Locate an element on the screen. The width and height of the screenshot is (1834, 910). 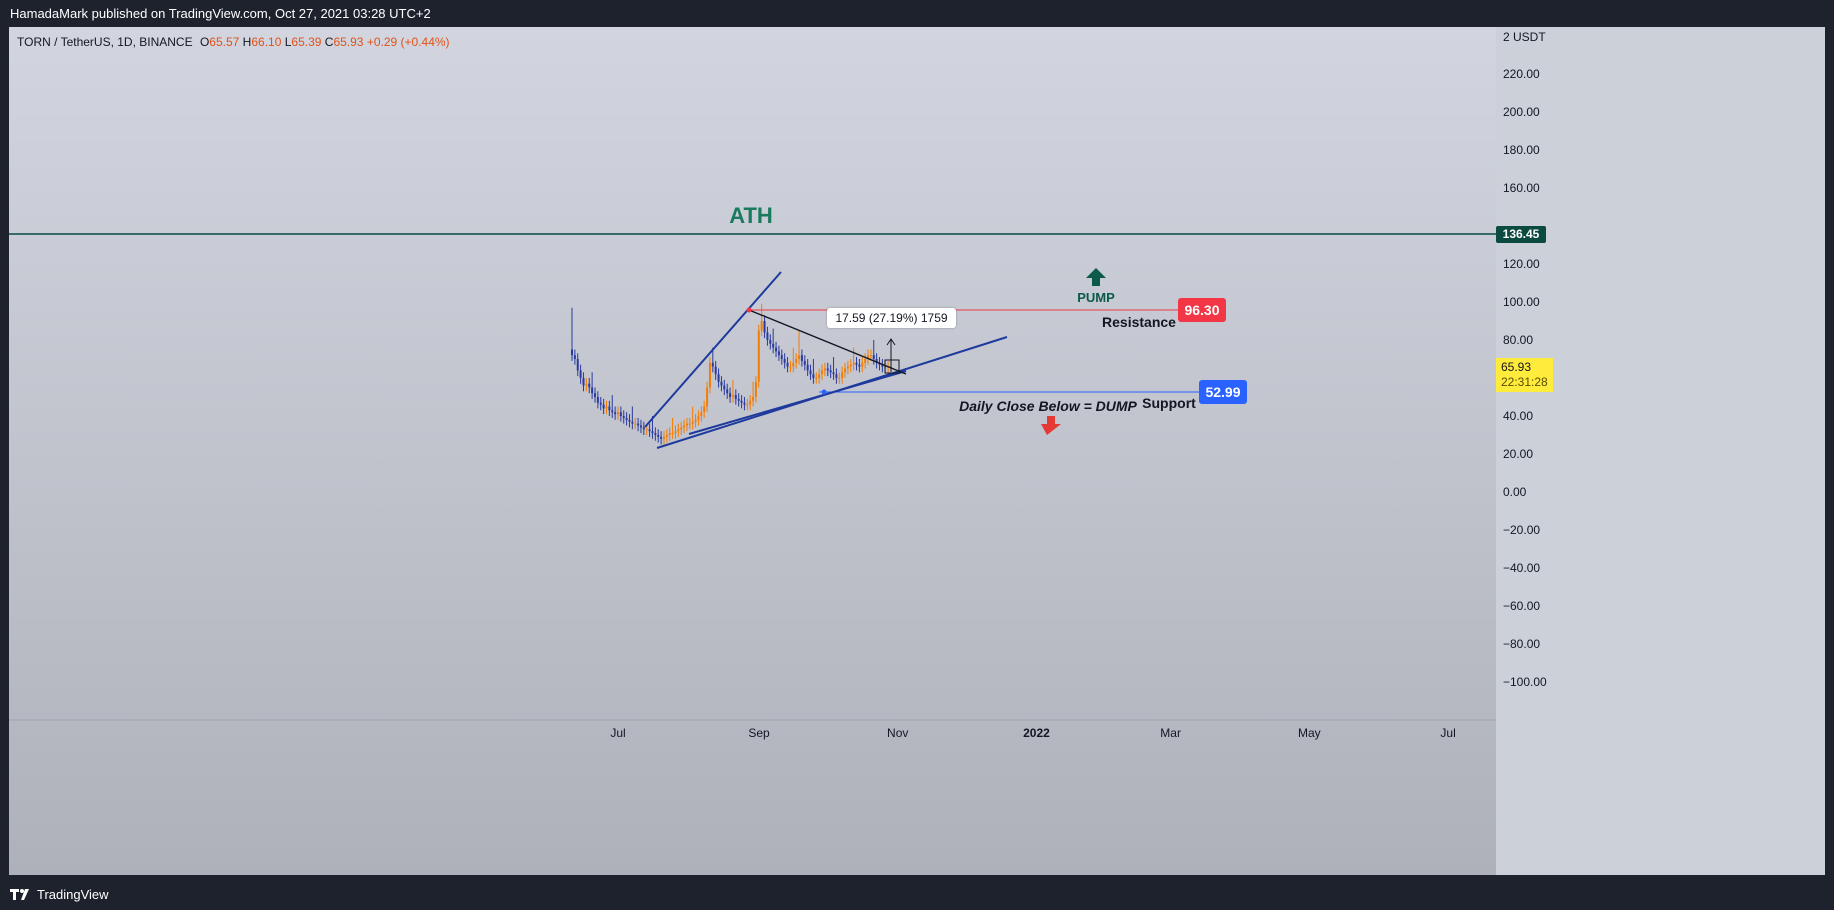
candles is located at coordinates (731, 374).